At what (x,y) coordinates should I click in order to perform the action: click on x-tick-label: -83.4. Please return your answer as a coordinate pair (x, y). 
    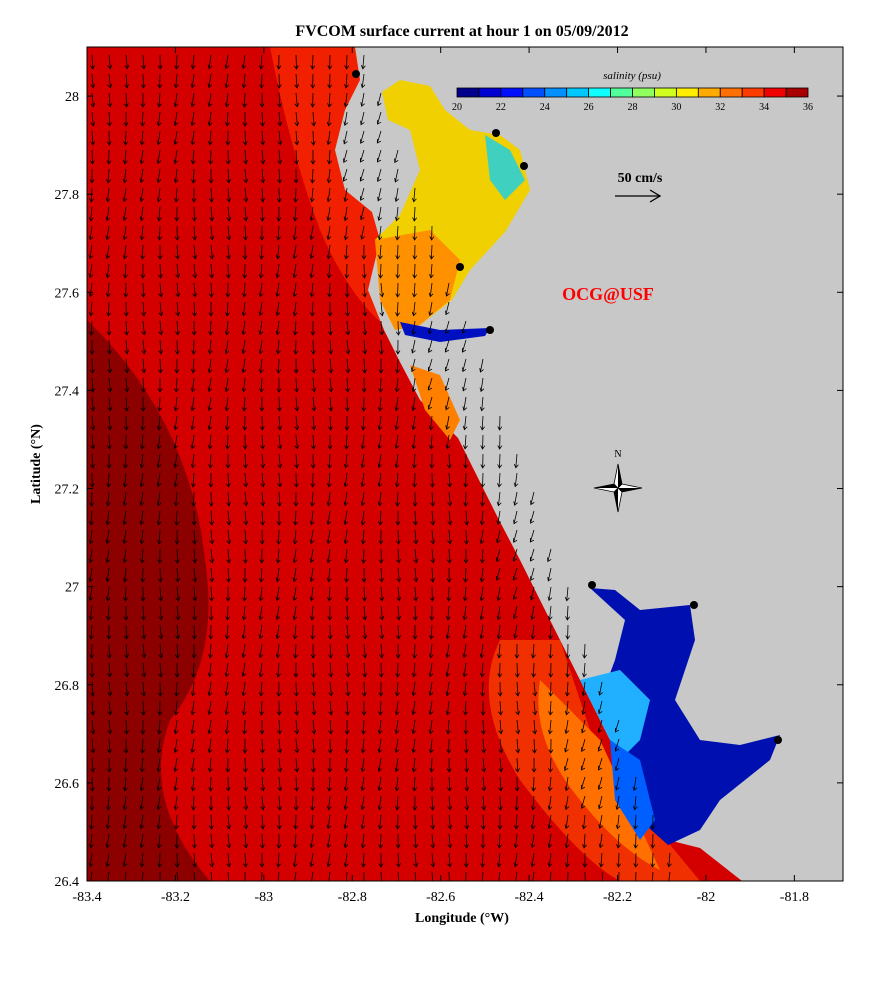
    Looking at the image, I should click on (86, 897).